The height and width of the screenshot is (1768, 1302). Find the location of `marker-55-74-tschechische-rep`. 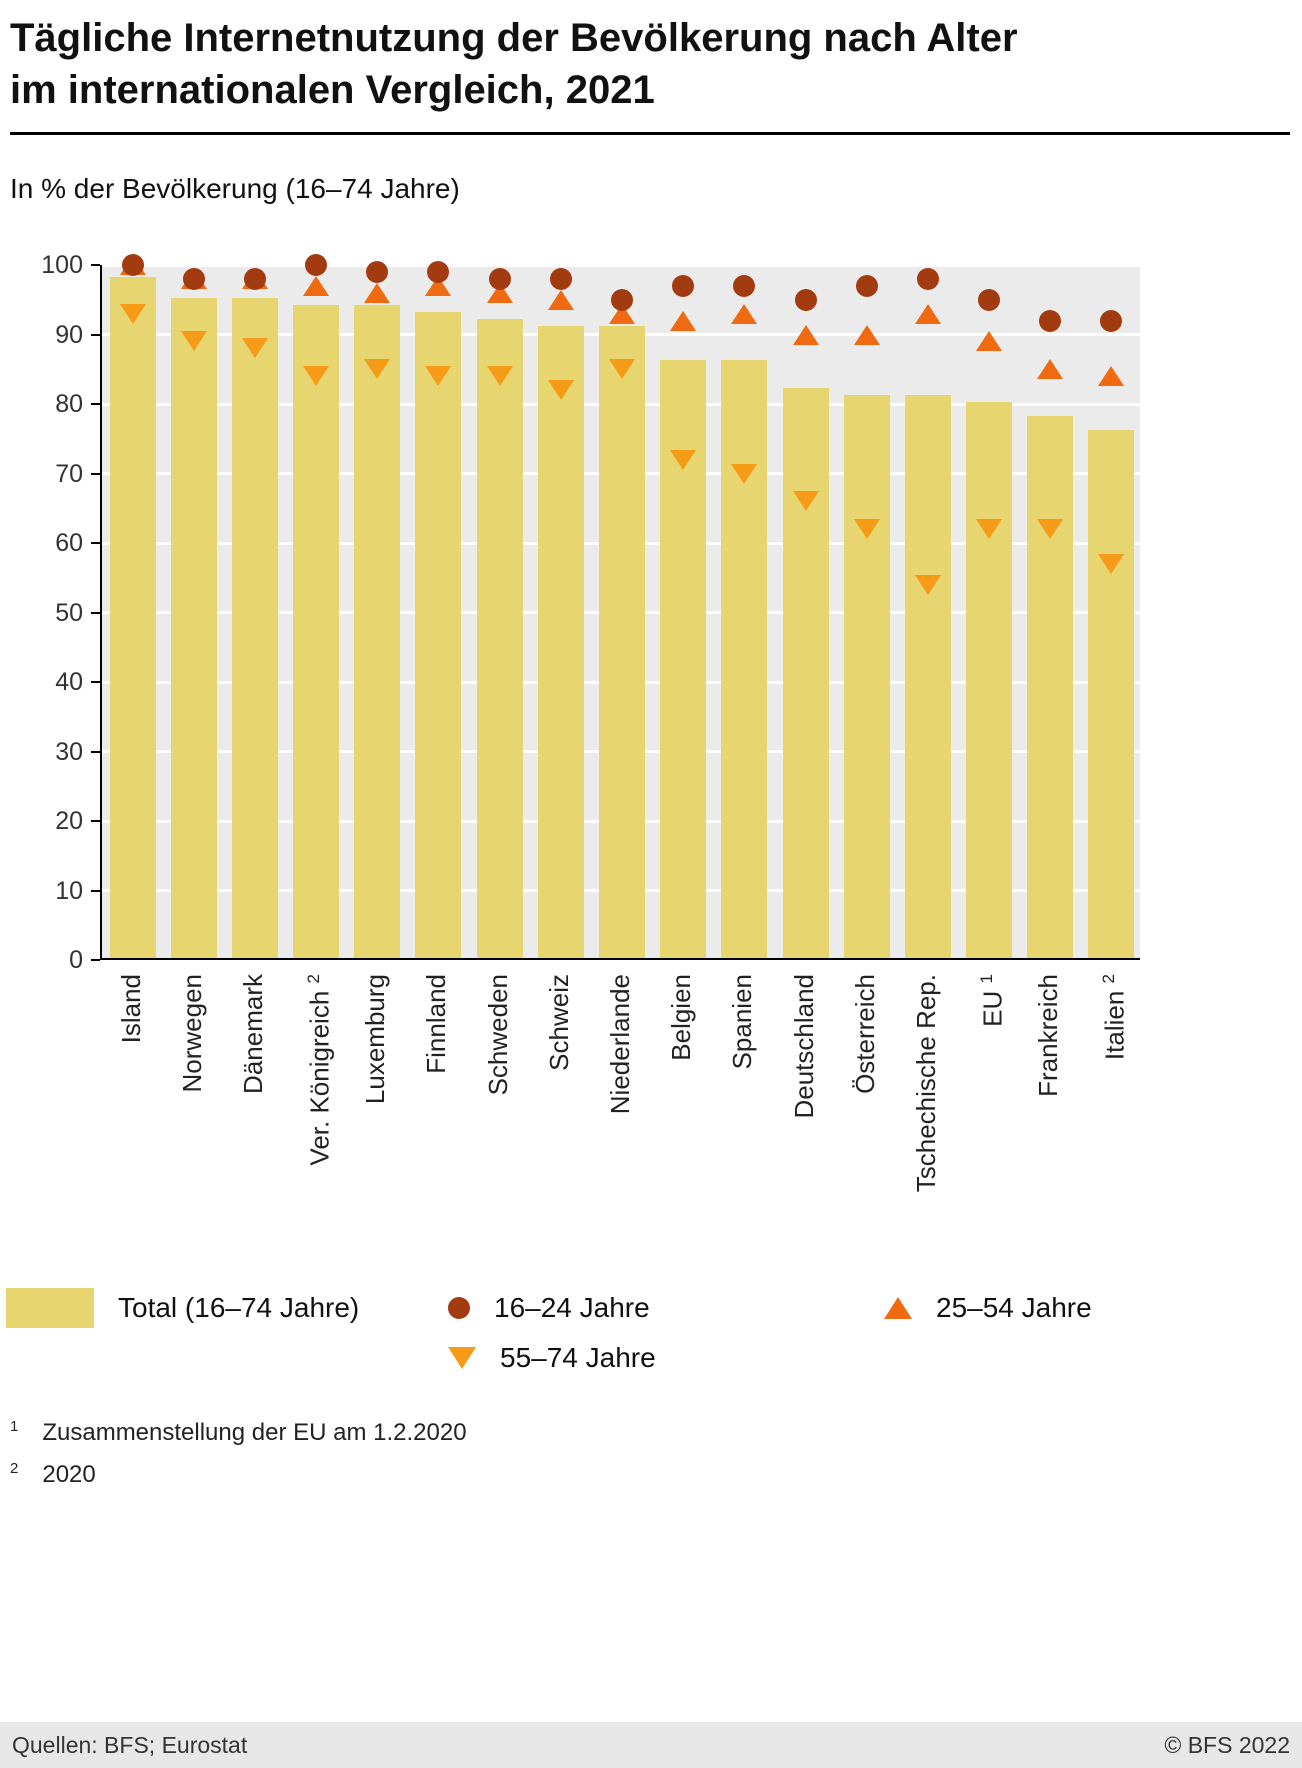

marker-55-74-tschechische-rep is located at coordinates (927, 584).